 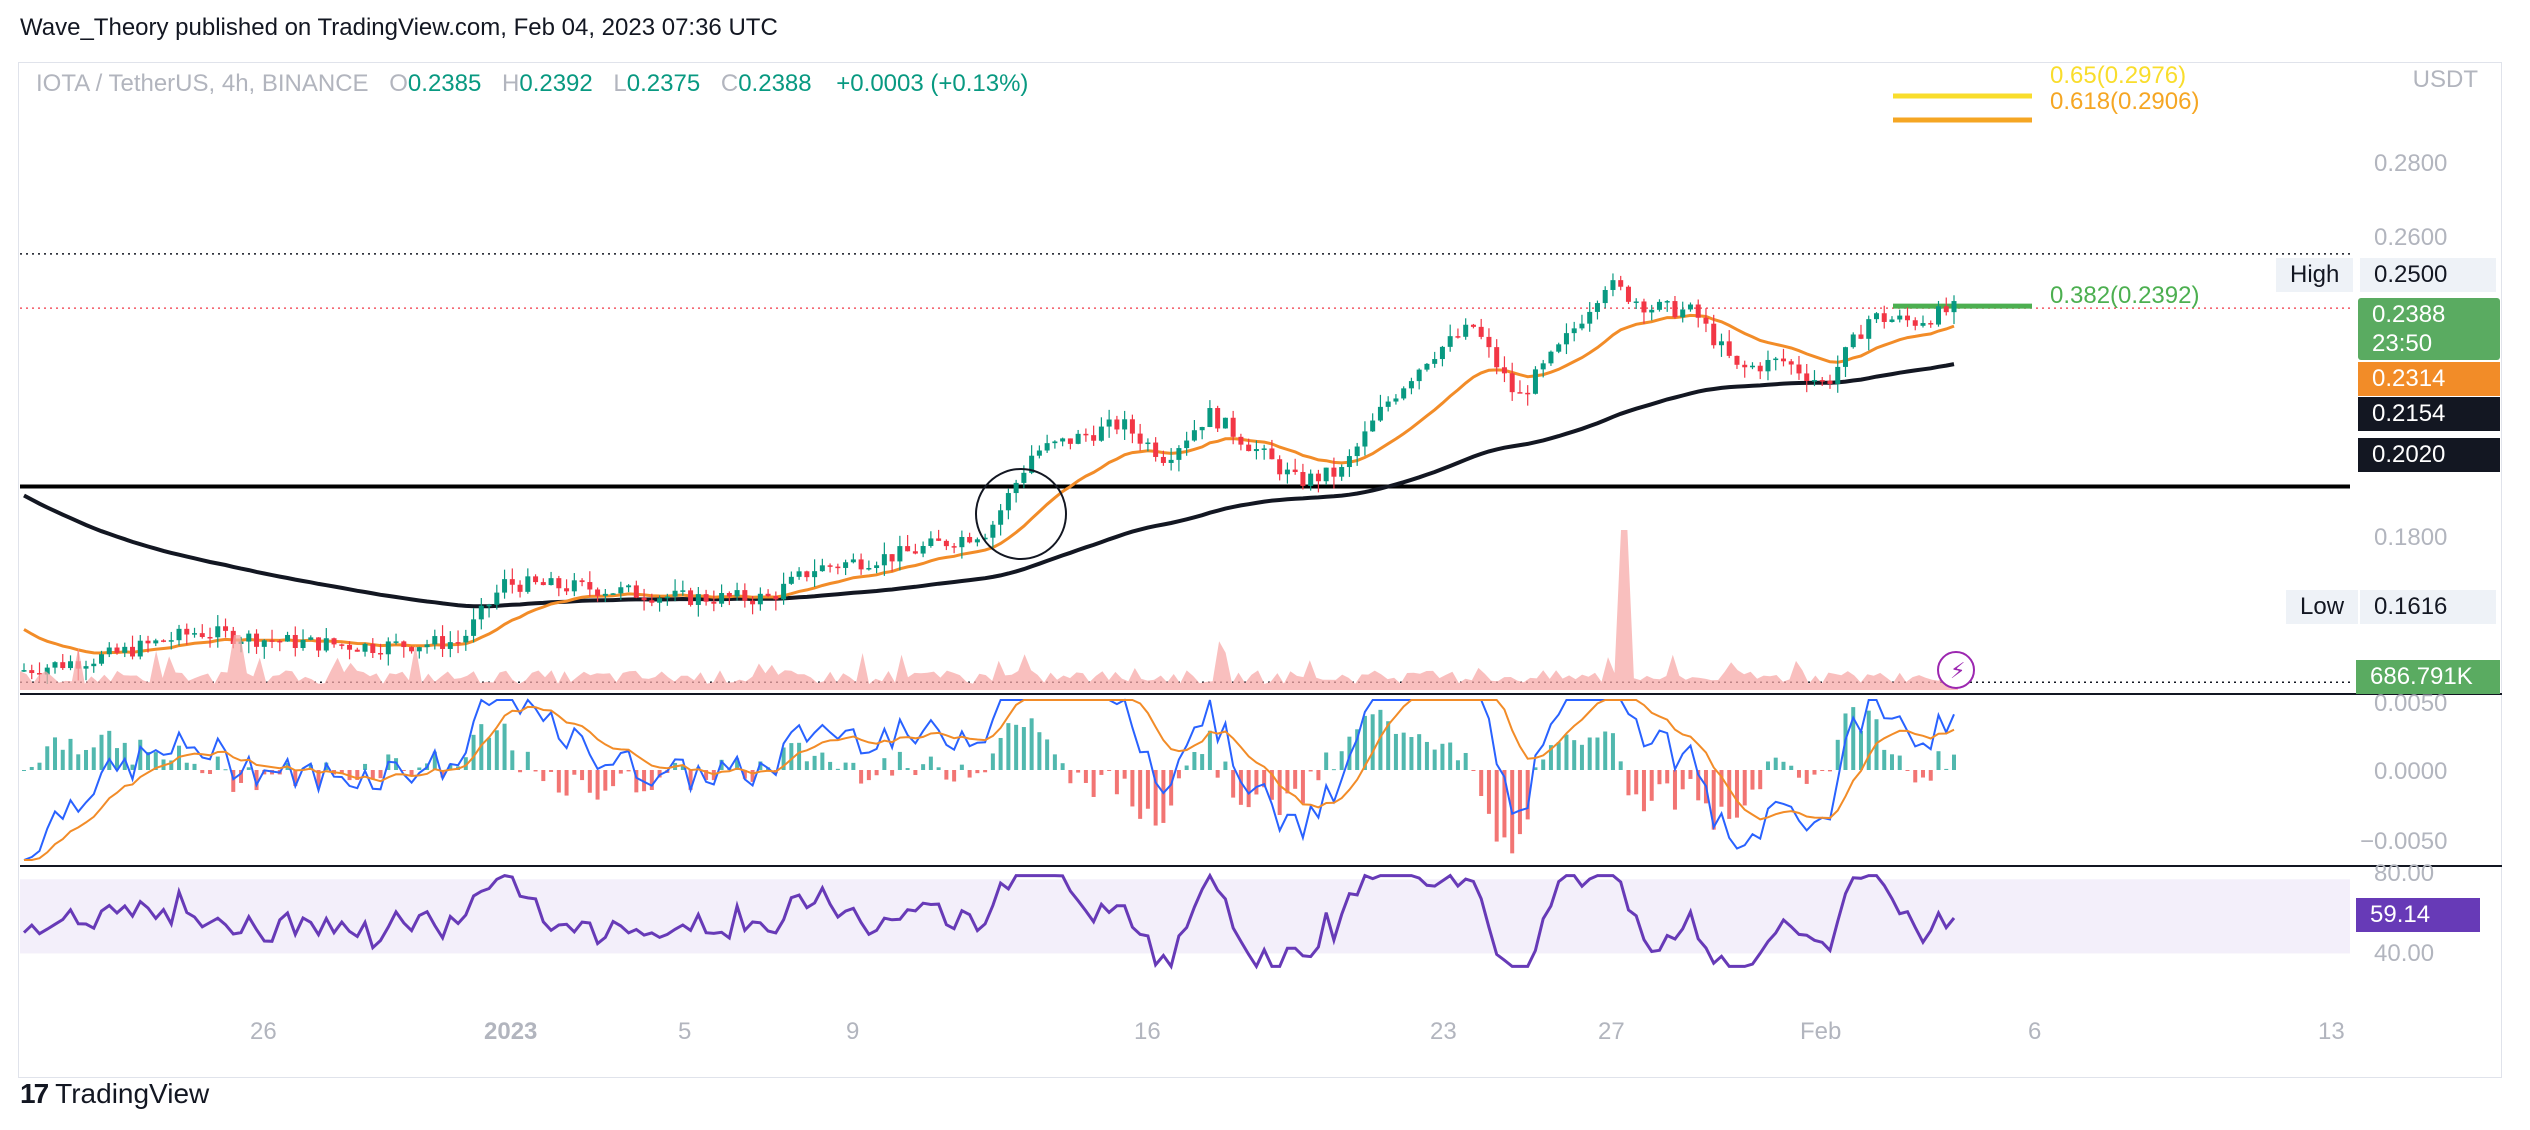 I want to click on rsi-tick-40: 40.00, so click(x=2404, y=953).